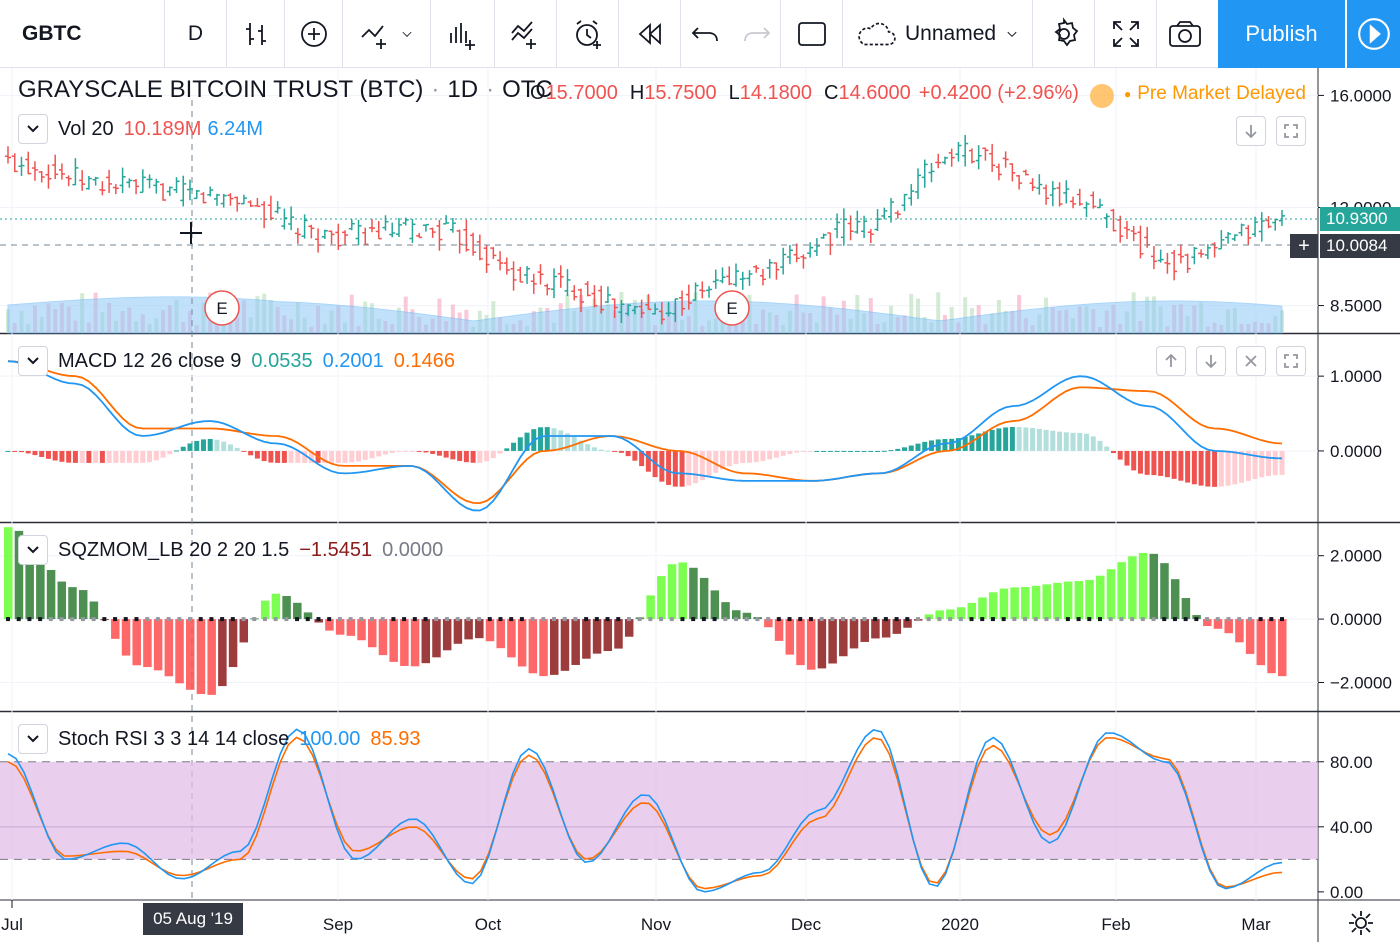 The image size is (1400, 942). I want to click on symbol-search-button: GBTC, so click(82, 34).